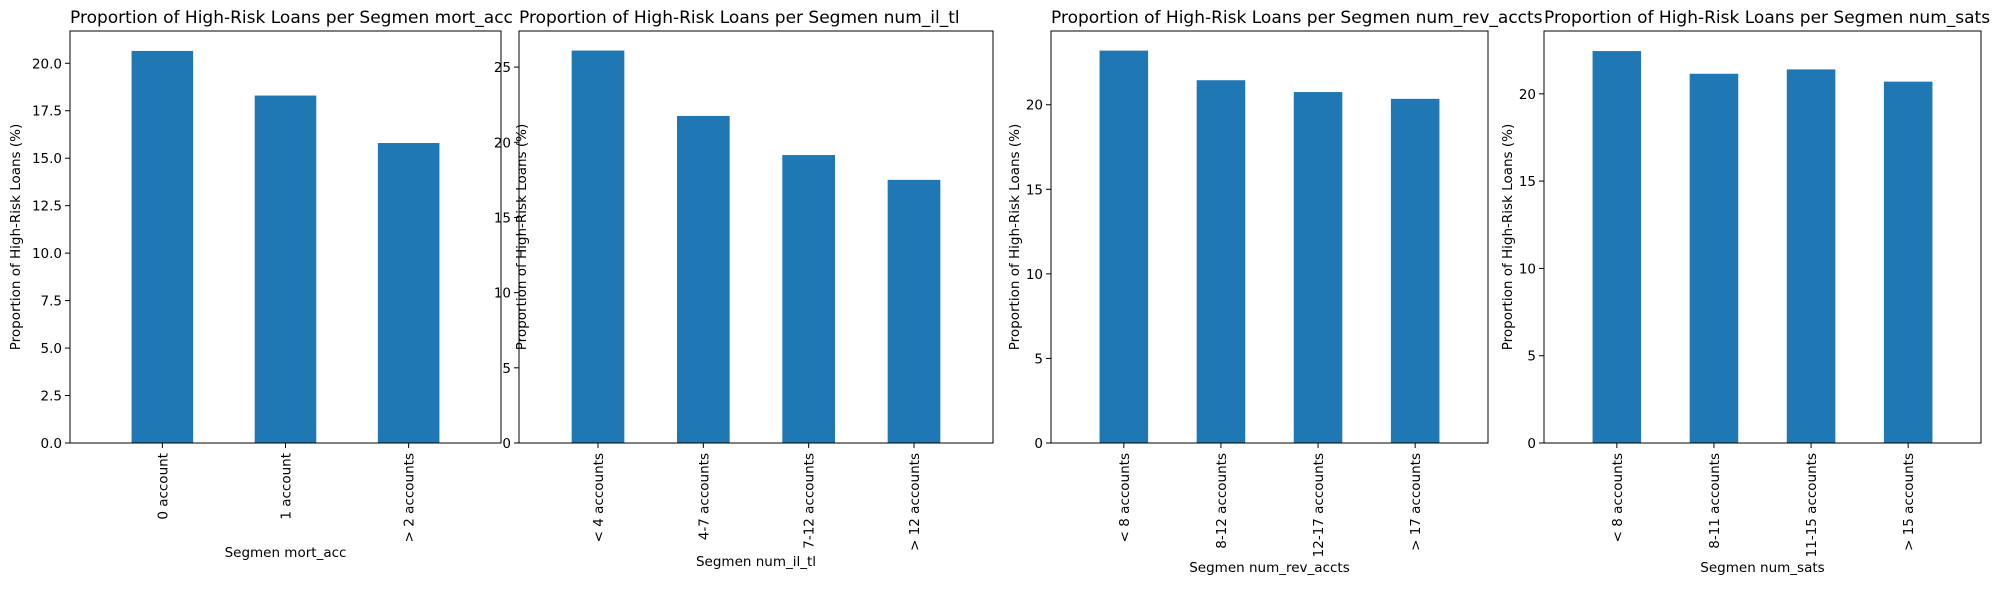  I want to click on x-axis-label: Segmen num_il_tl, so click(756, 562).